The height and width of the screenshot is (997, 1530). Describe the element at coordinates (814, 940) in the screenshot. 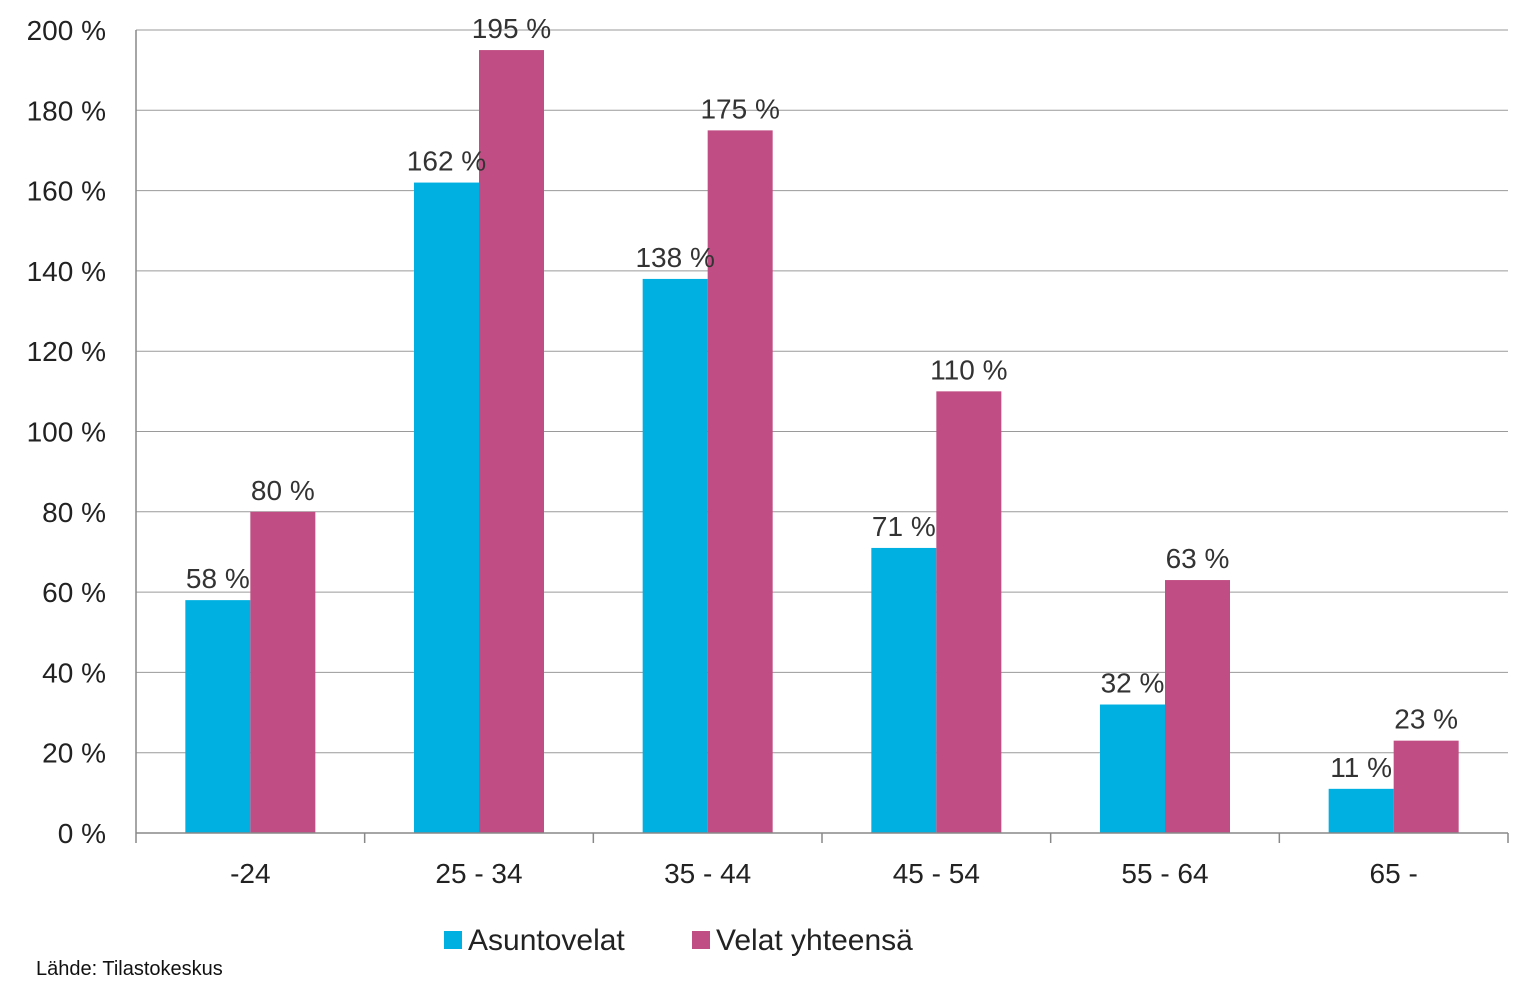

I see `legend-label: Velat yhteensä` at that location.